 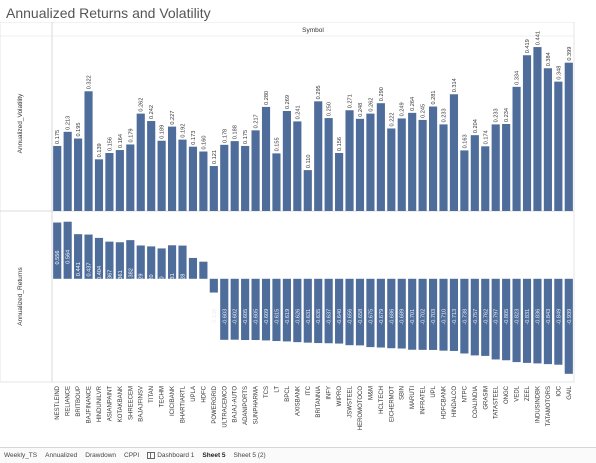 I want to click on return-label: 0.169, so click(x=204, y=297).